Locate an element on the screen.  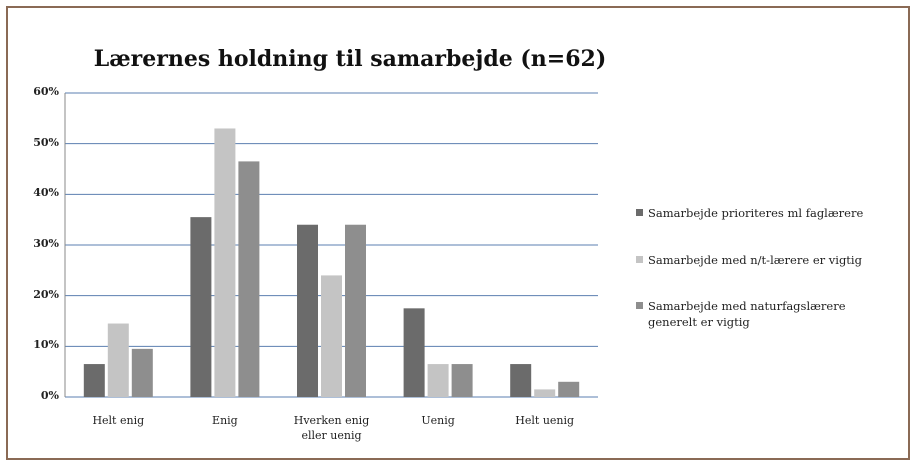
x-tick-label: Uenig is located at coordinates (438, 420).